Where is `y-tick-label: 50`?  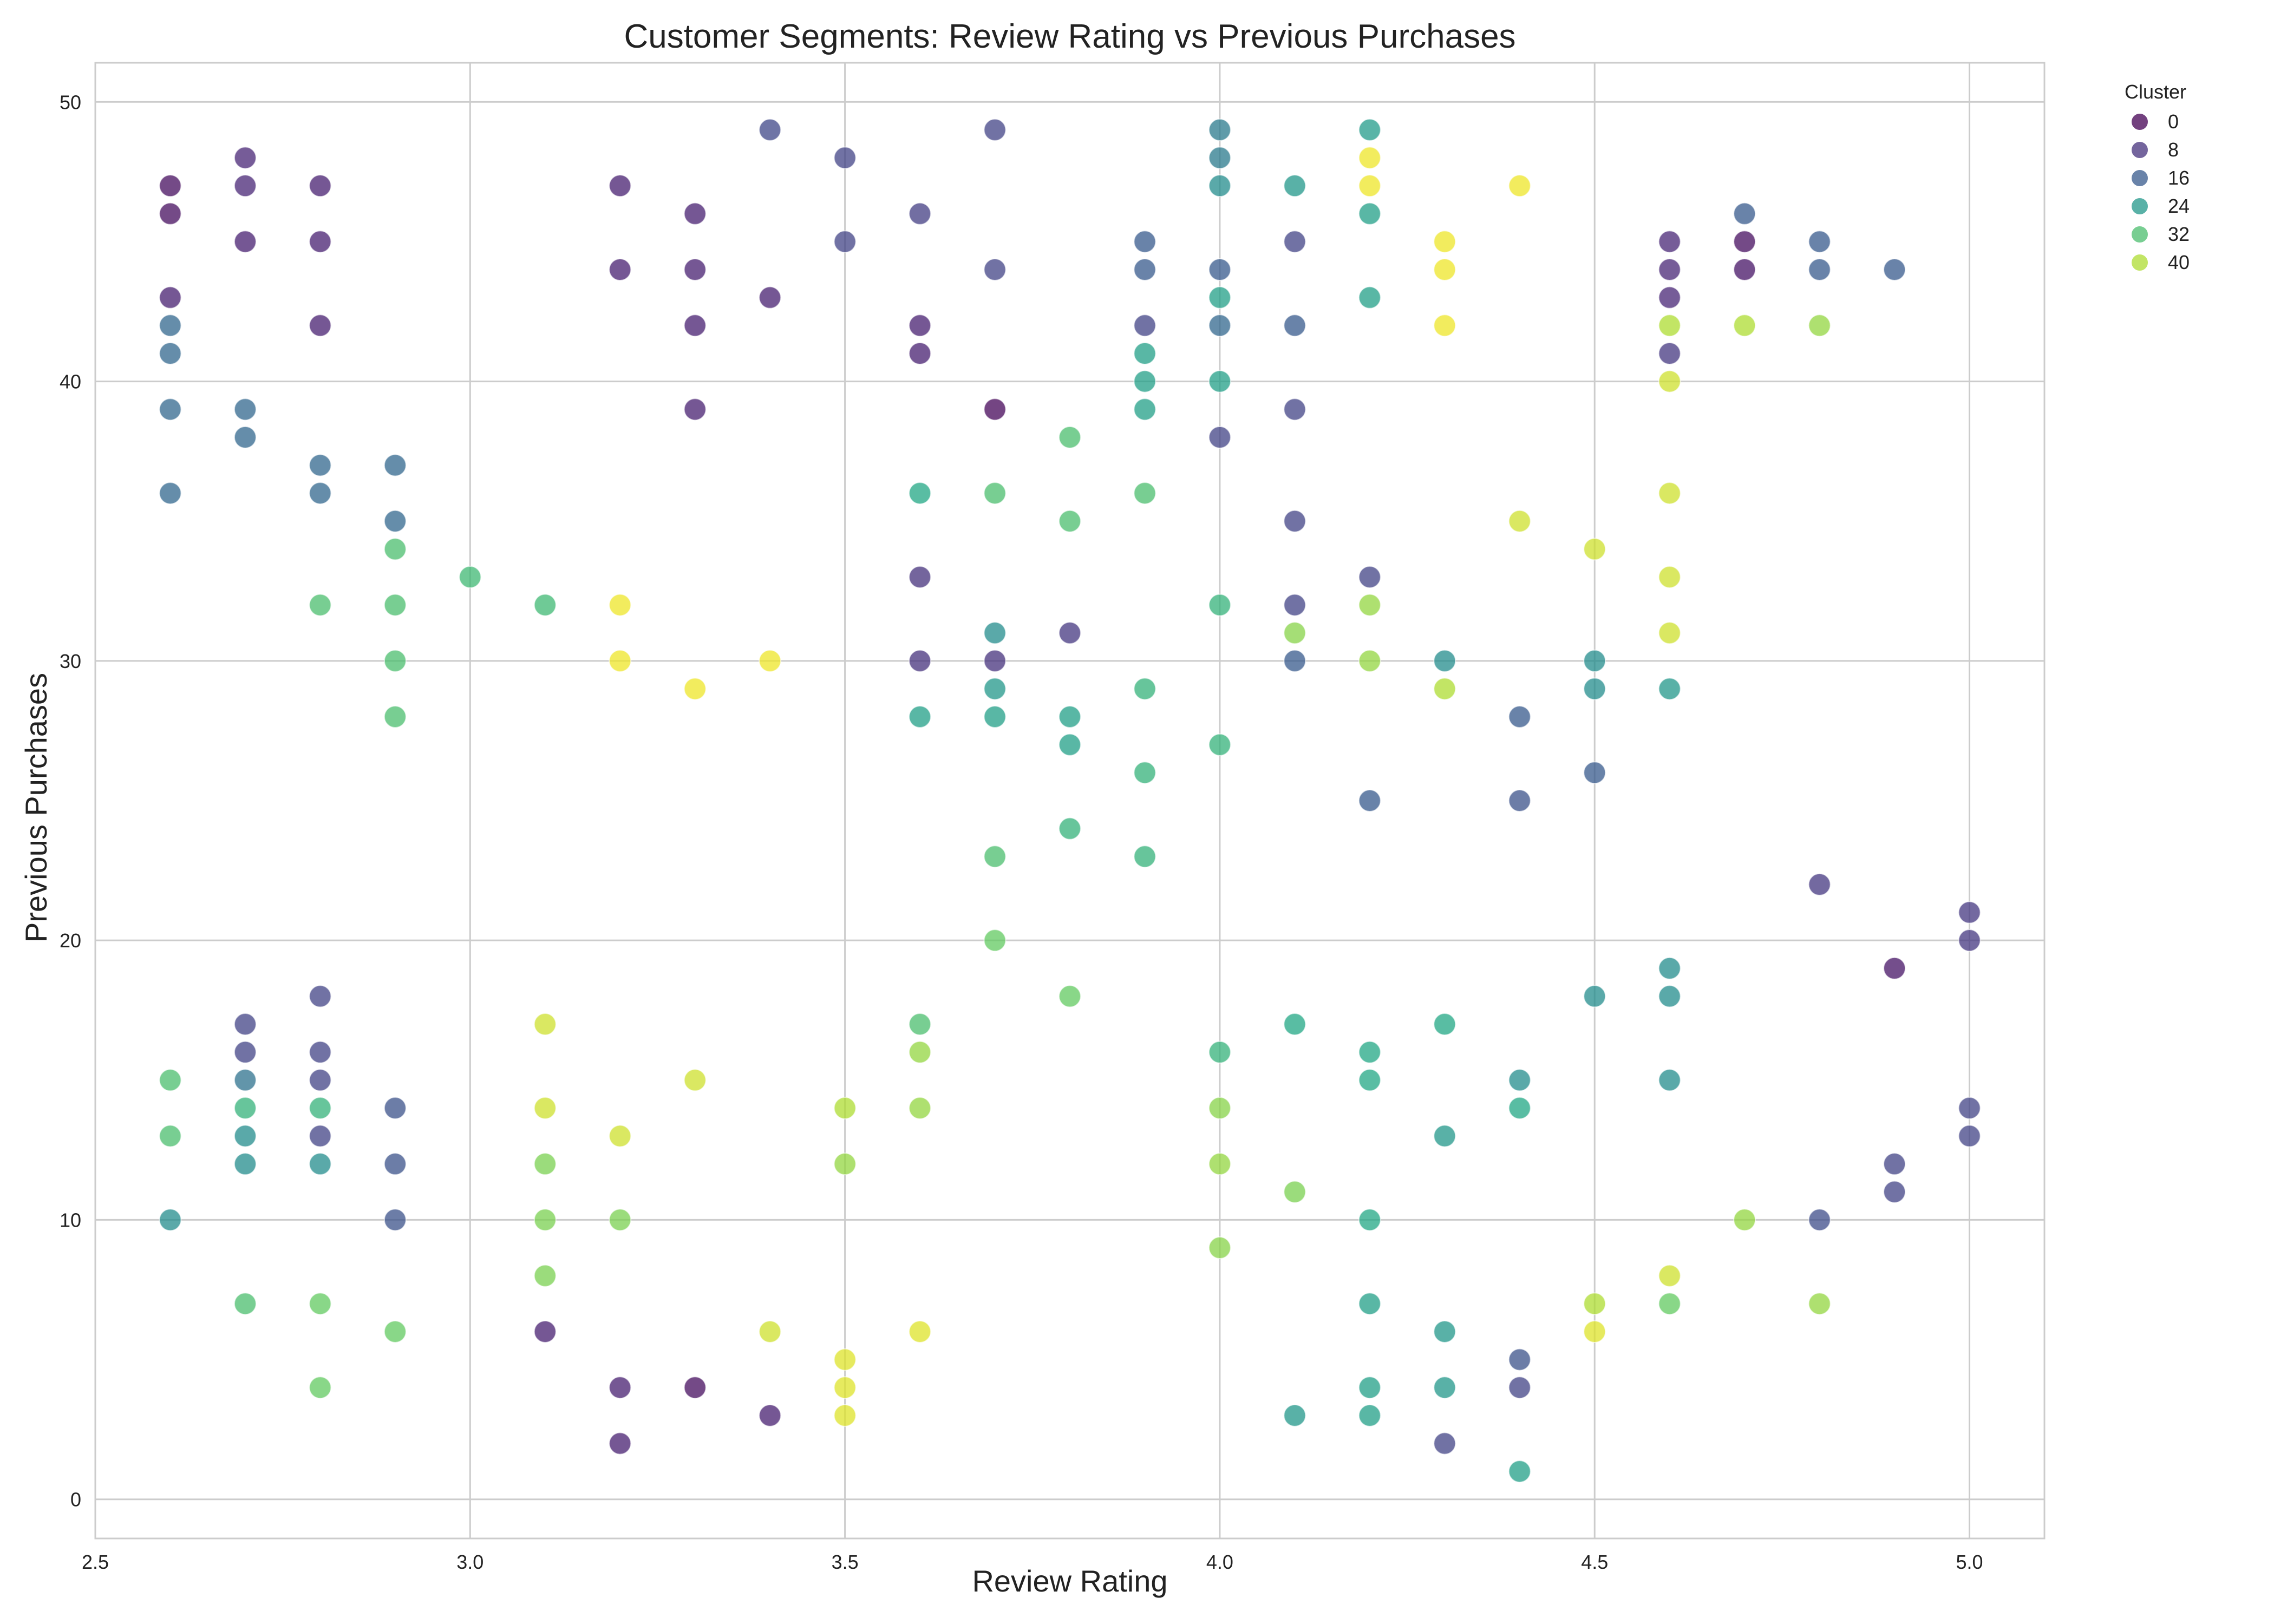 y-tick-label: 50 is located at coordinates (71, 102).